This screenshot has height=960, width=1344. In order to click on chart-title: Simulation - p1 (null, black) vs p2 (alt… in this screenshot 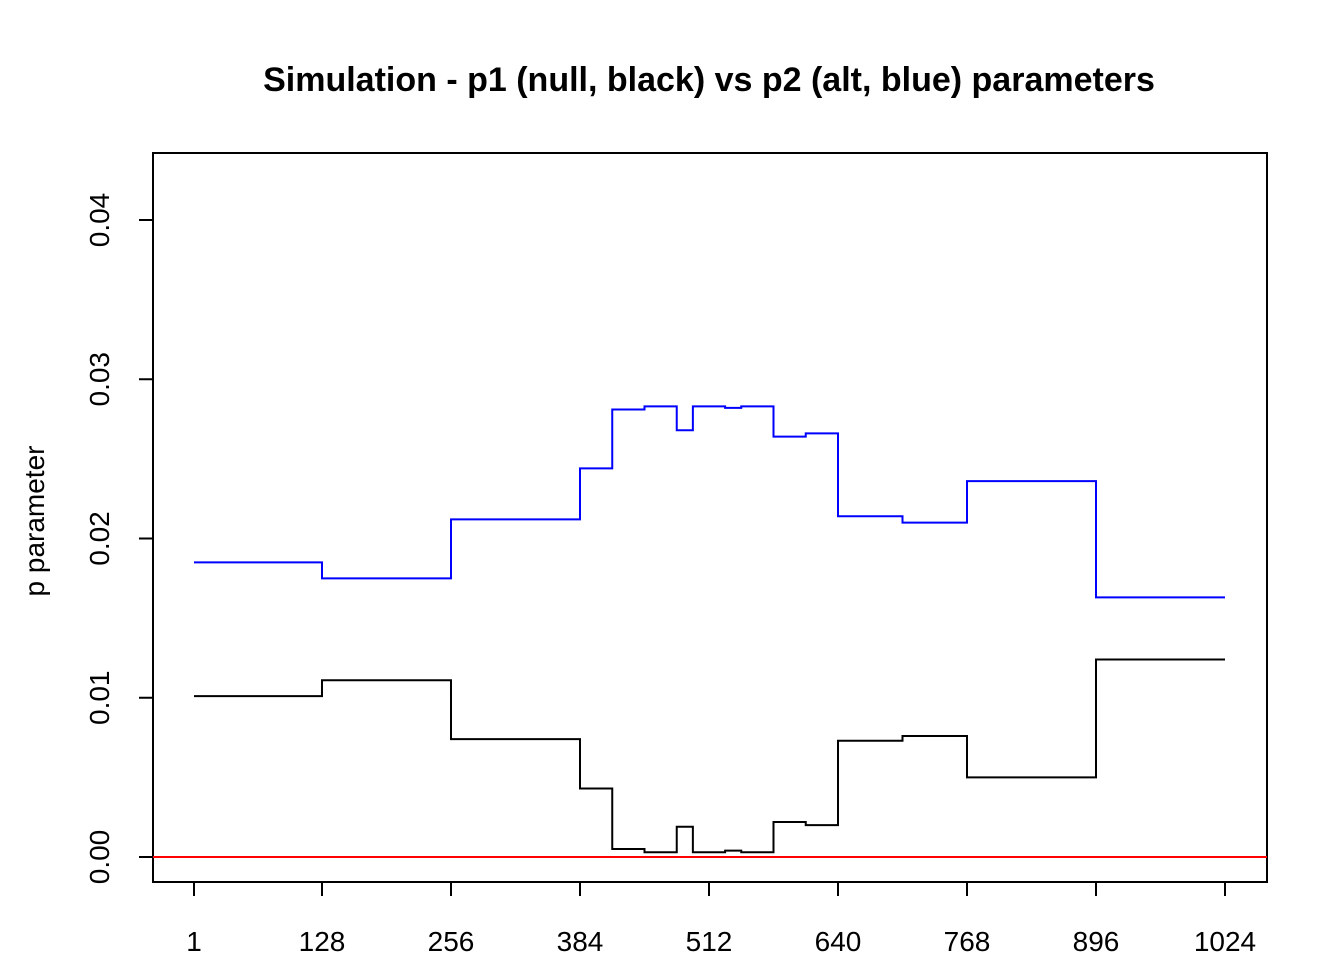, I will do `click(709, 80)`.